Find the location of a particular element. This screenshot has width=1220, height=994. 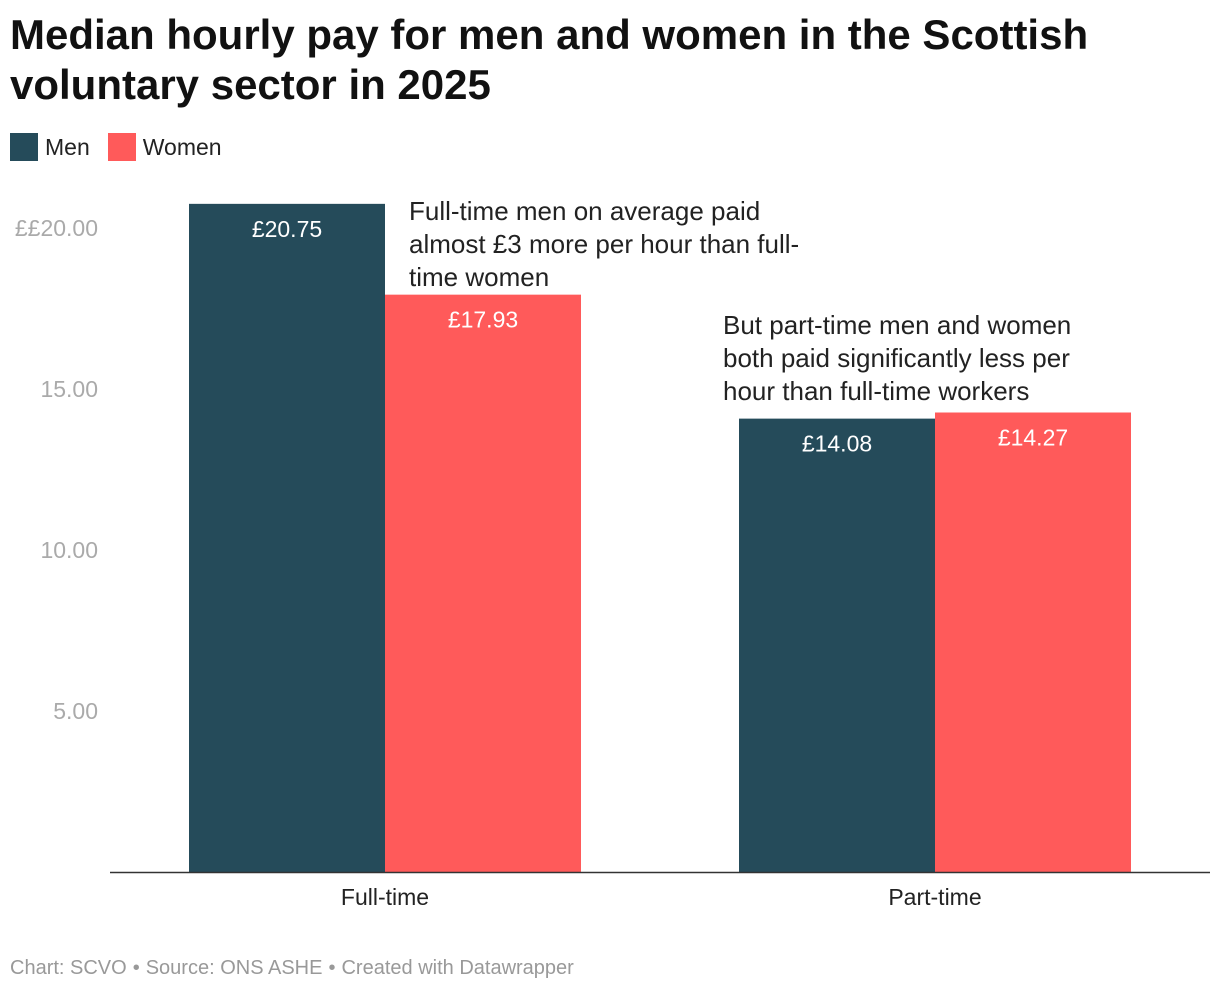

y-tick-label: ££20.00 is located at coordinates (56, 228).